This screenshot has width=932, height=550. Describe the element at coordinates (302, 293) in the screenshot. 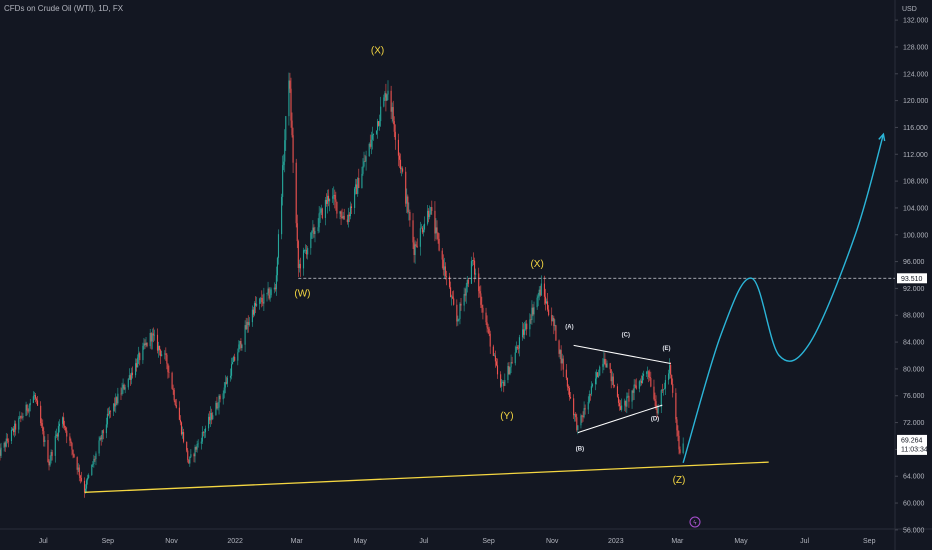

I see `wave-label: (W)` at that location.